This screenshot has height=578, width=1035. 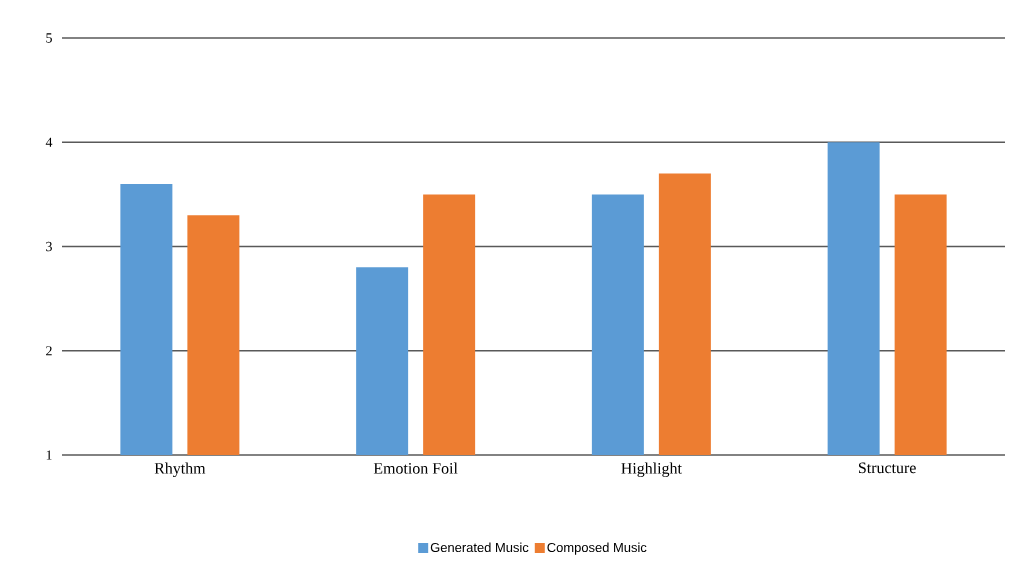 What do you see at coordinates (49, 455) in the screenshot?
I see `y-tick-label: 1` at bounding box center [49, 455].